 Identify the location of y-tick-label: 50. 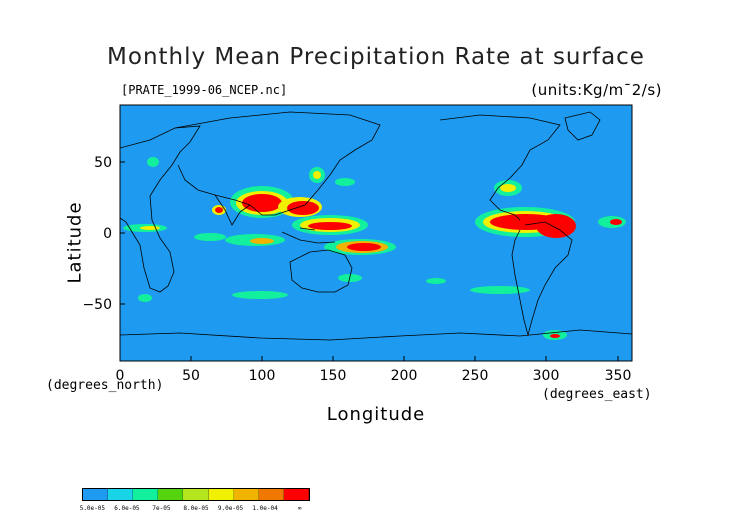
(103, 163).